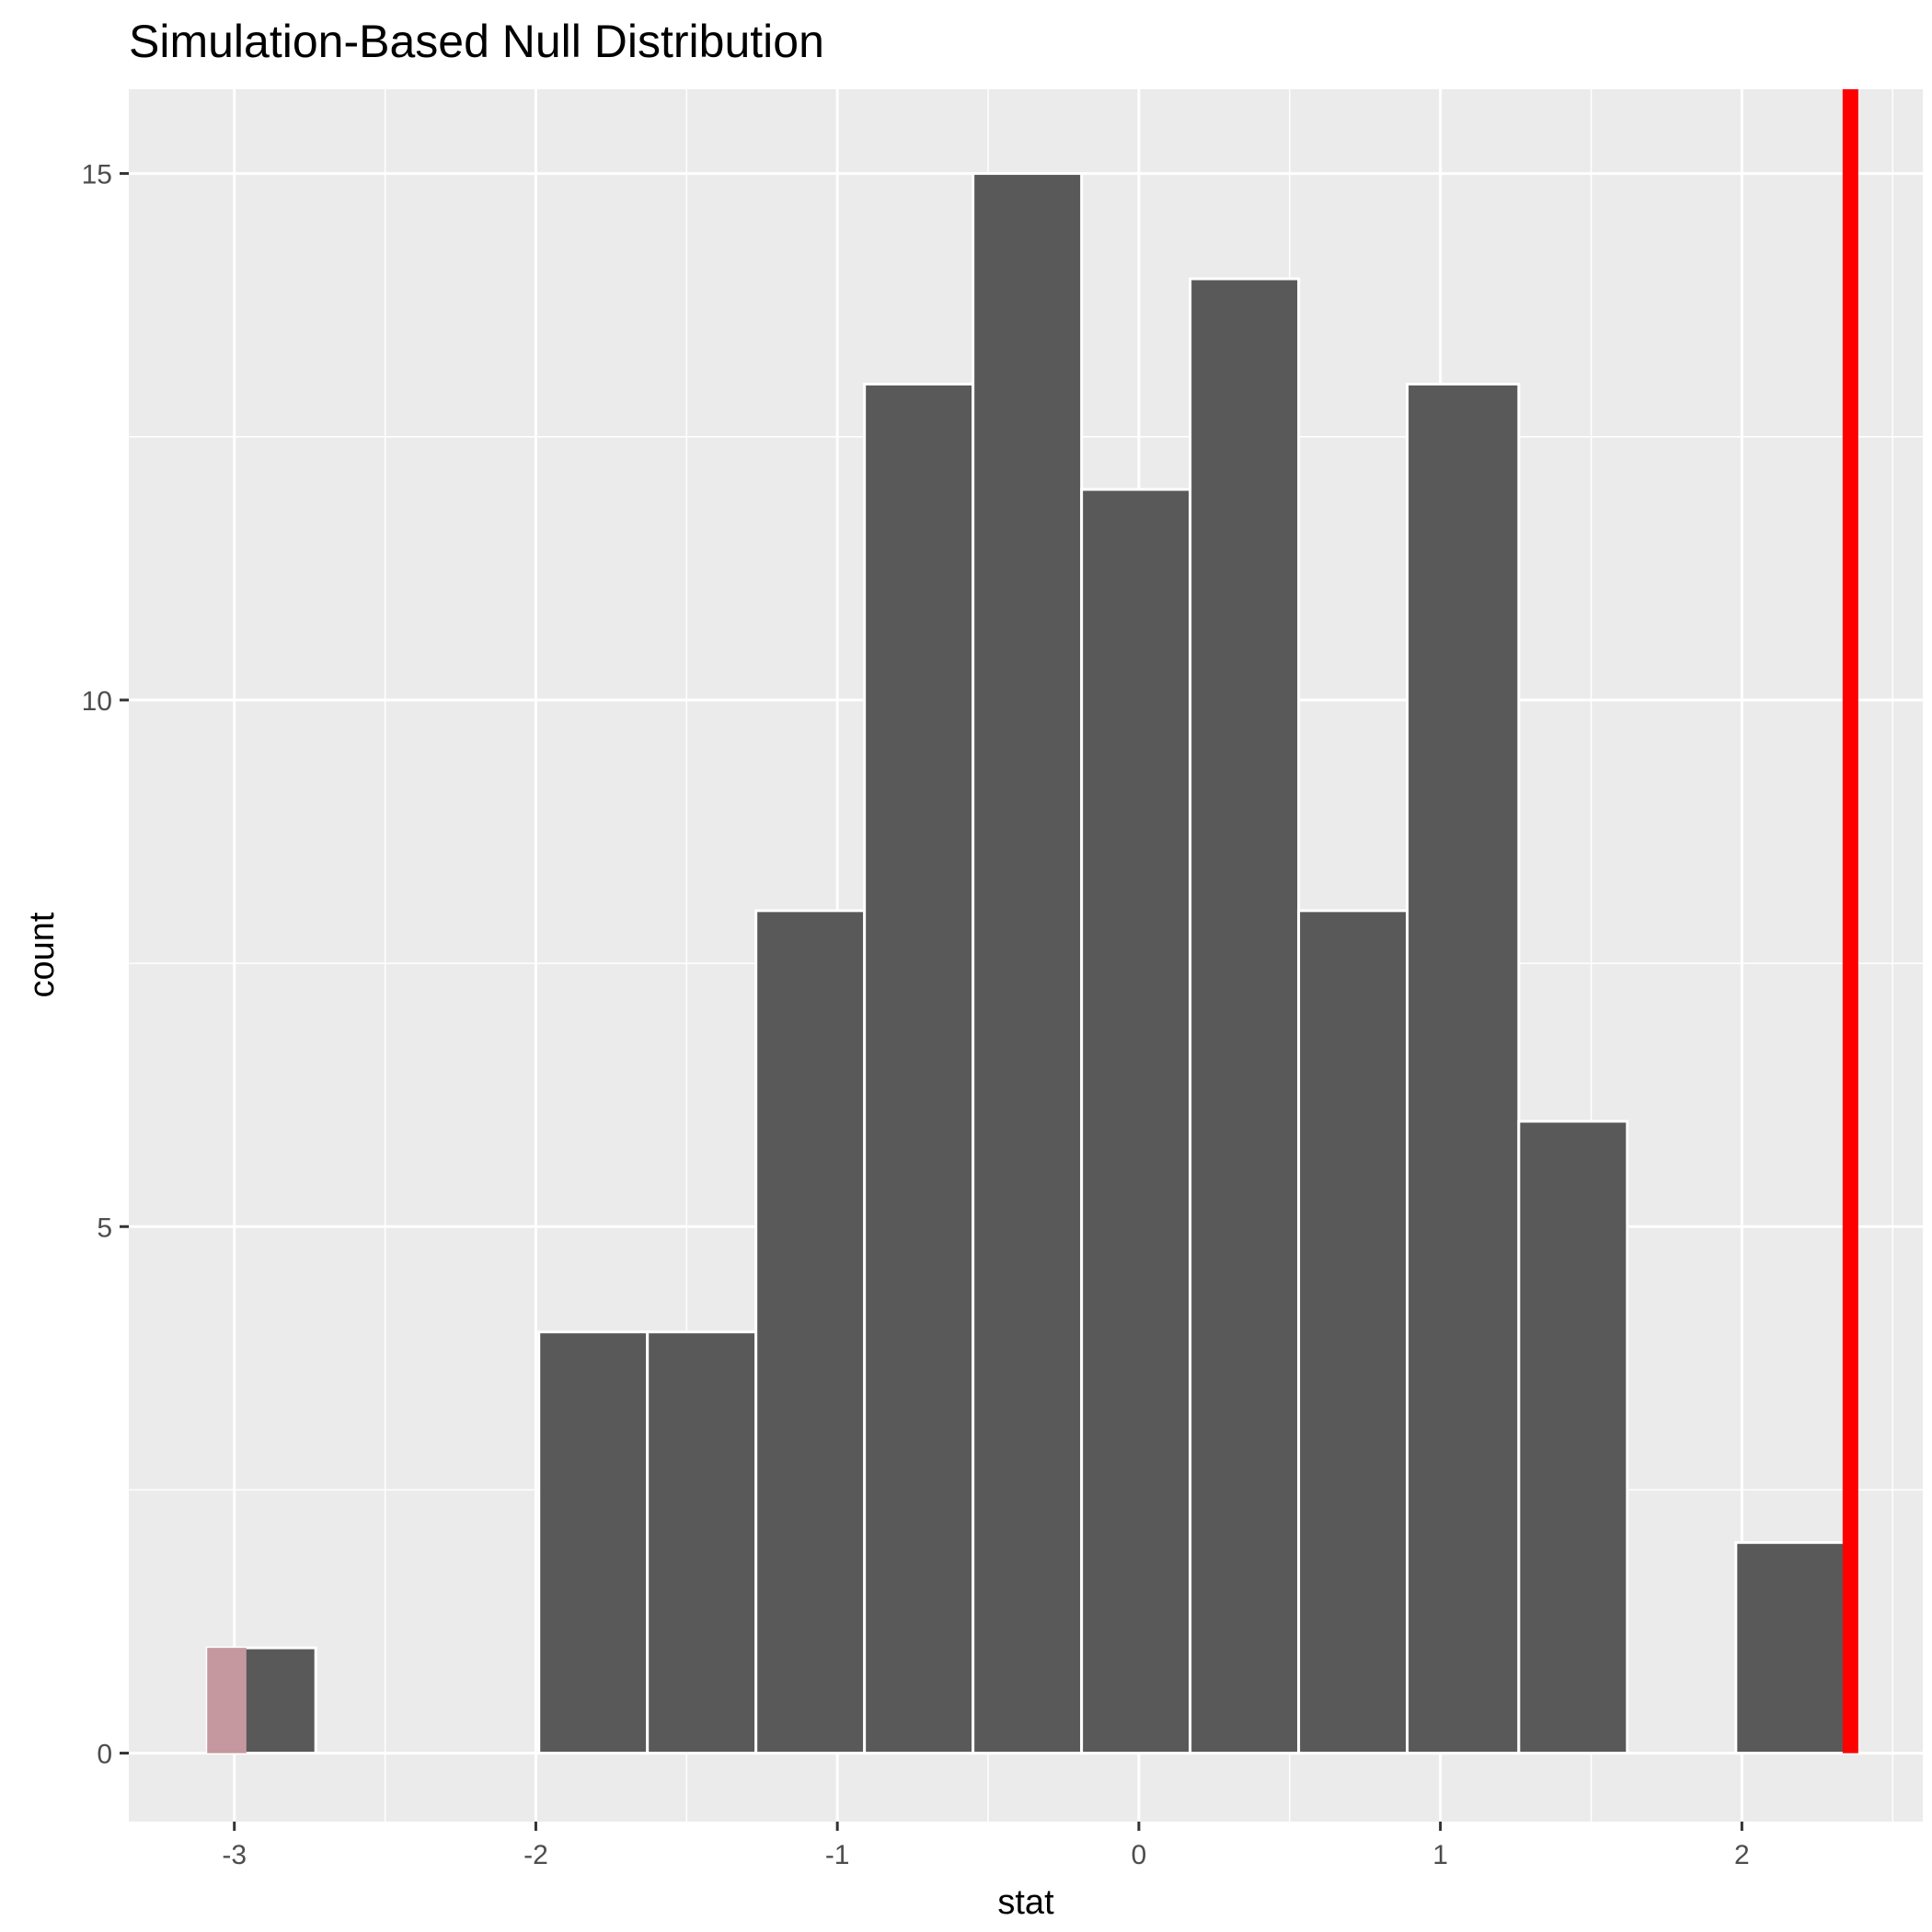 The height and width of the screenshot is (1932, 1932). I want to click on y-tick-label: 5, so click(104, 1228).